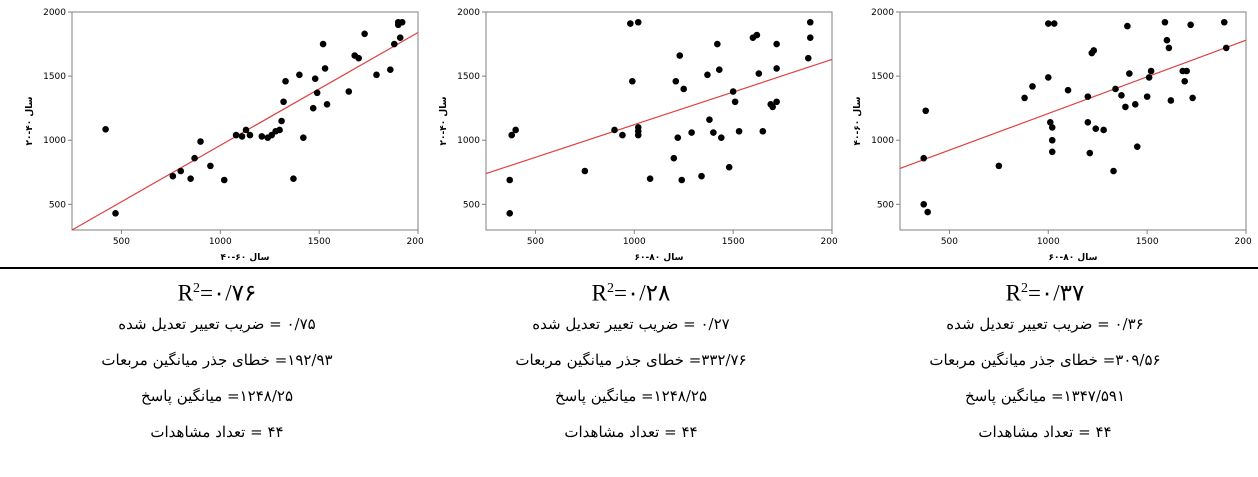 The image size is (1258, 477). I want to click on r-squared: R2=۰/۷۶, so click(217, 293).